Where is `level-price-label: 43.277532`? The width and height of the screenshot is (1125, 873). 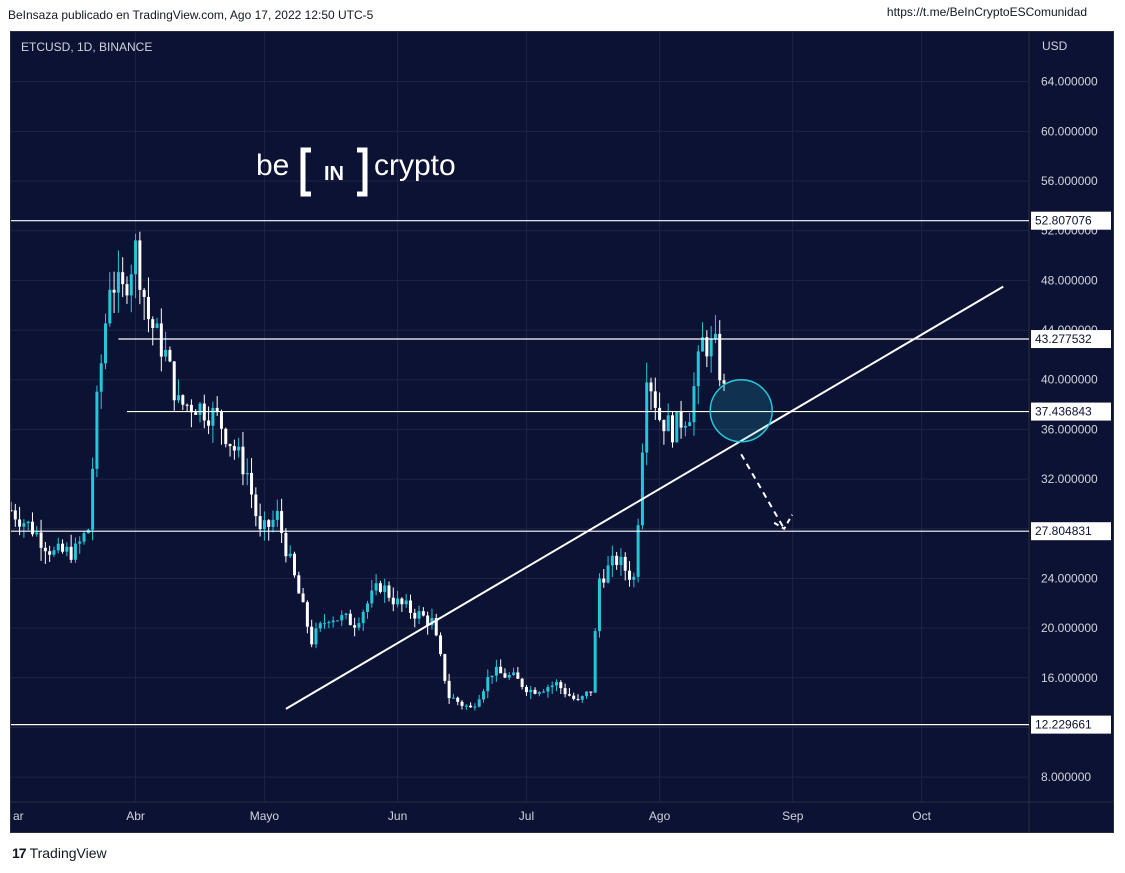 level-price-label: 43.277532 is located at coordinates (1063, 339).